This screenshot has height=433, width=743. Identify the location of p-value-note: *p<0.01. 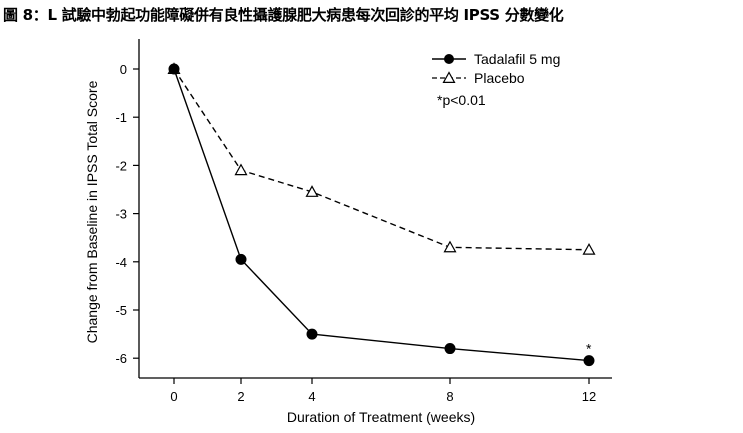
(461, 100).